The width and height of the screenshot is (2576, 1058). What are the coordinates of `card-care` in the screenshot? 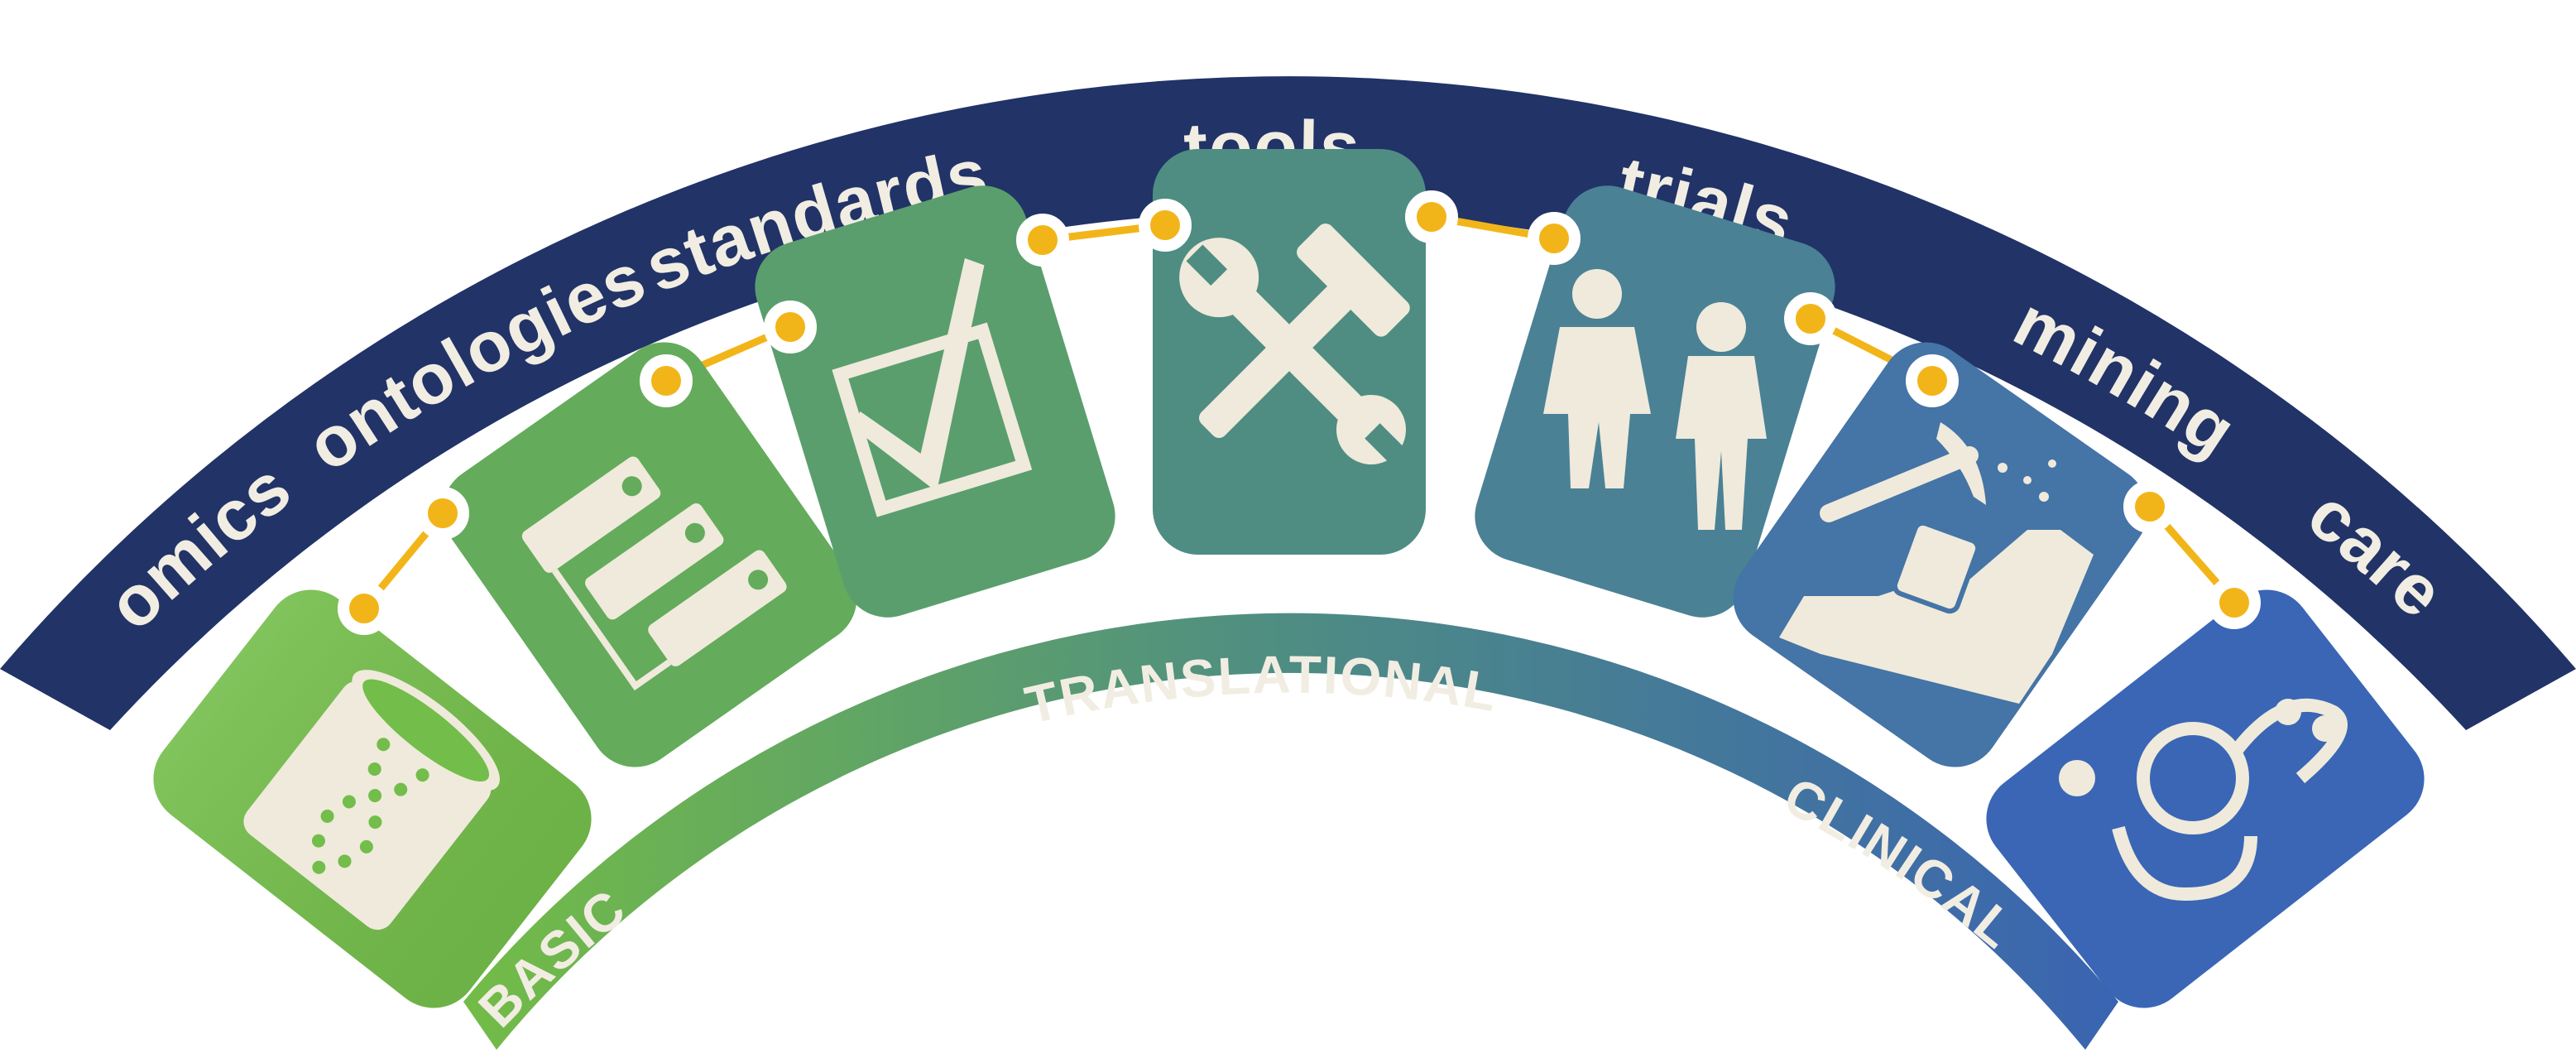 It's located at (2205, 798).